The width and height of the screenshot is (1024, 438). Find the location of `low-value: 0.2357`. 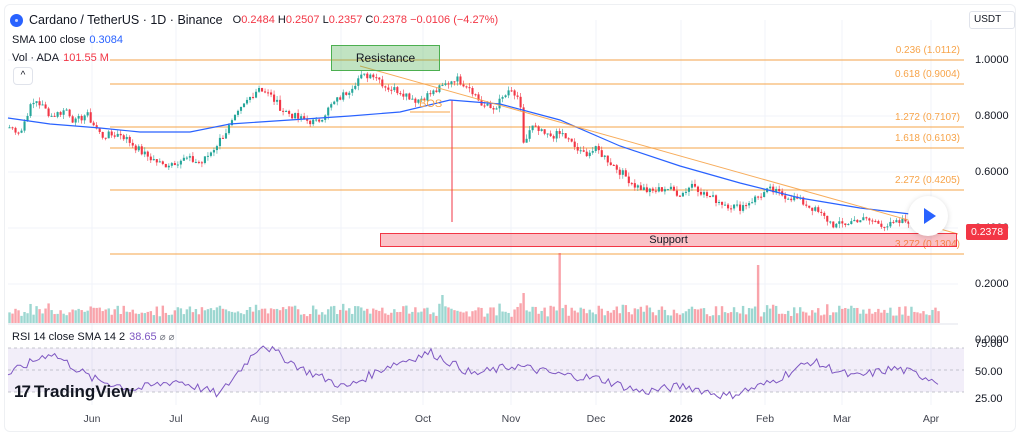

low-value: 0.2357 is located at coordinates (345, 20).